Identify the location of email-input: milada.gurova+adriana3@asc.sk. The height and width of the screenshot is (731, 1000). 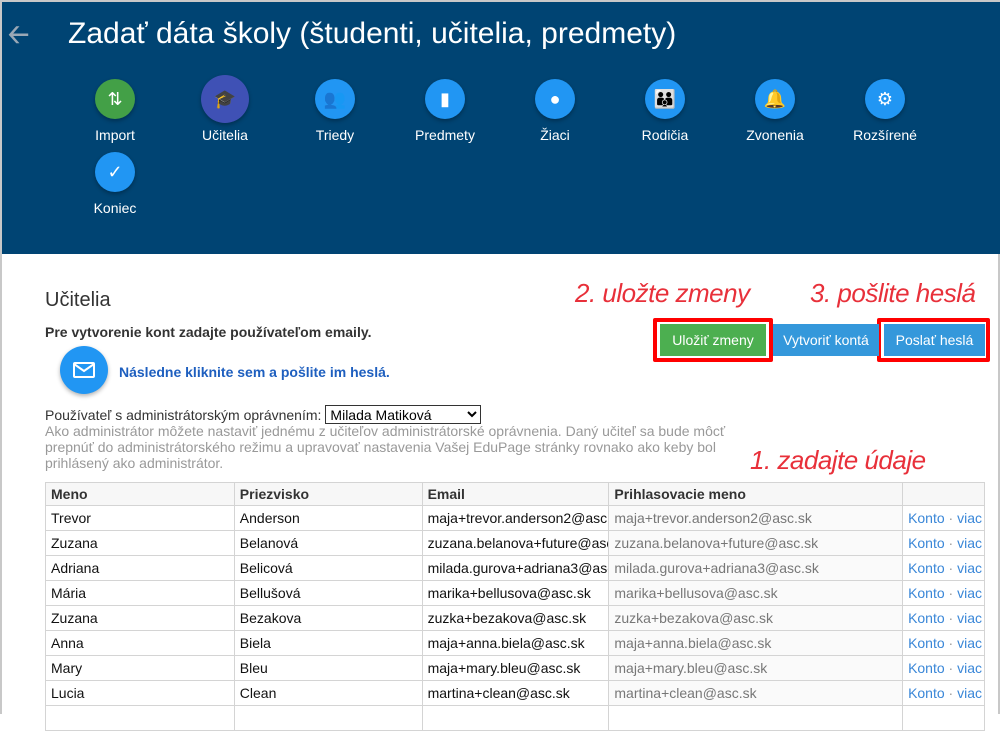
(515, 568).